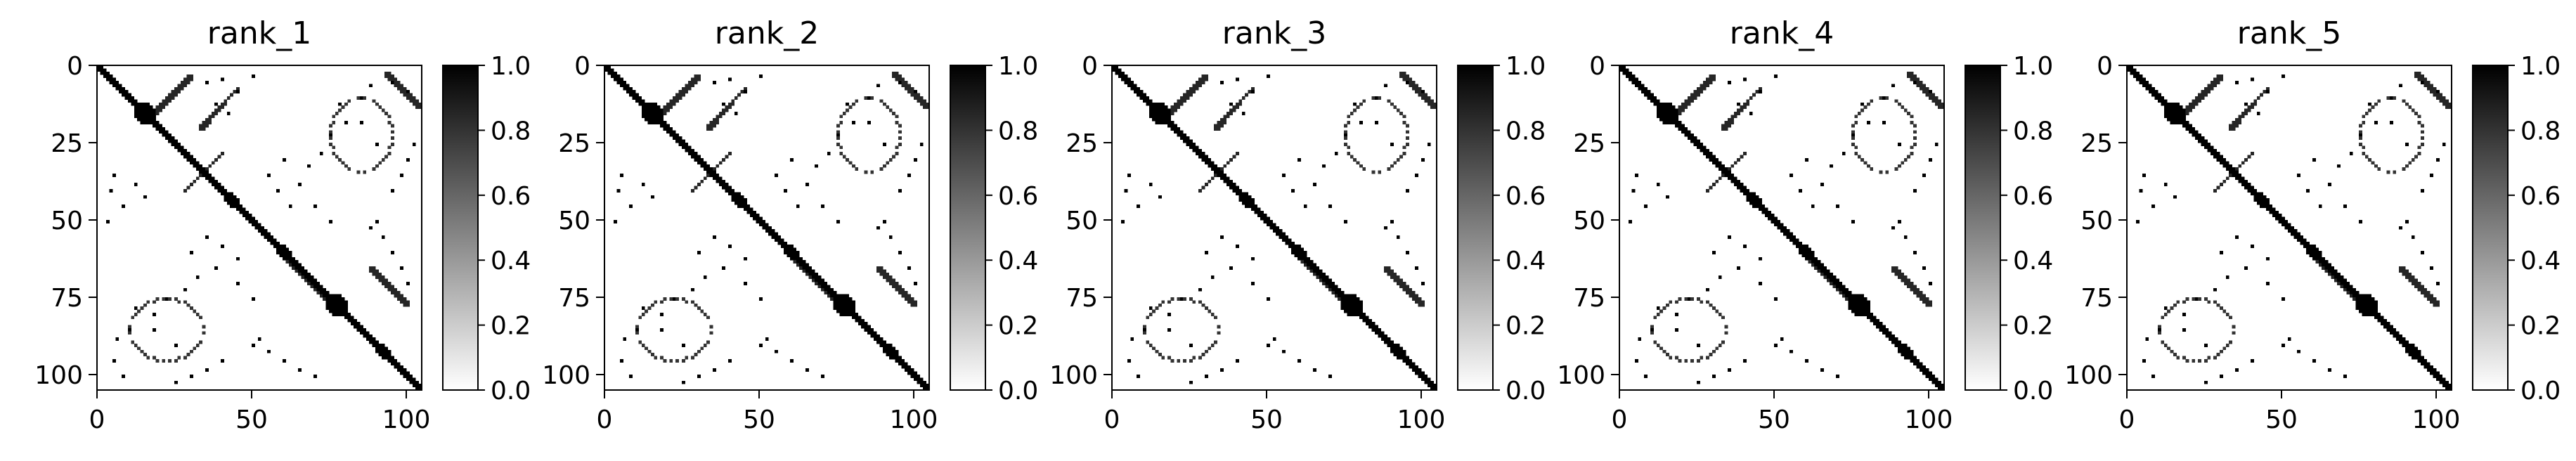 This screenshot has height=461, width=2576. Describe the element at coordinates (67, 298) in the screenshot. I see `y-tick-label: 75` at that location.